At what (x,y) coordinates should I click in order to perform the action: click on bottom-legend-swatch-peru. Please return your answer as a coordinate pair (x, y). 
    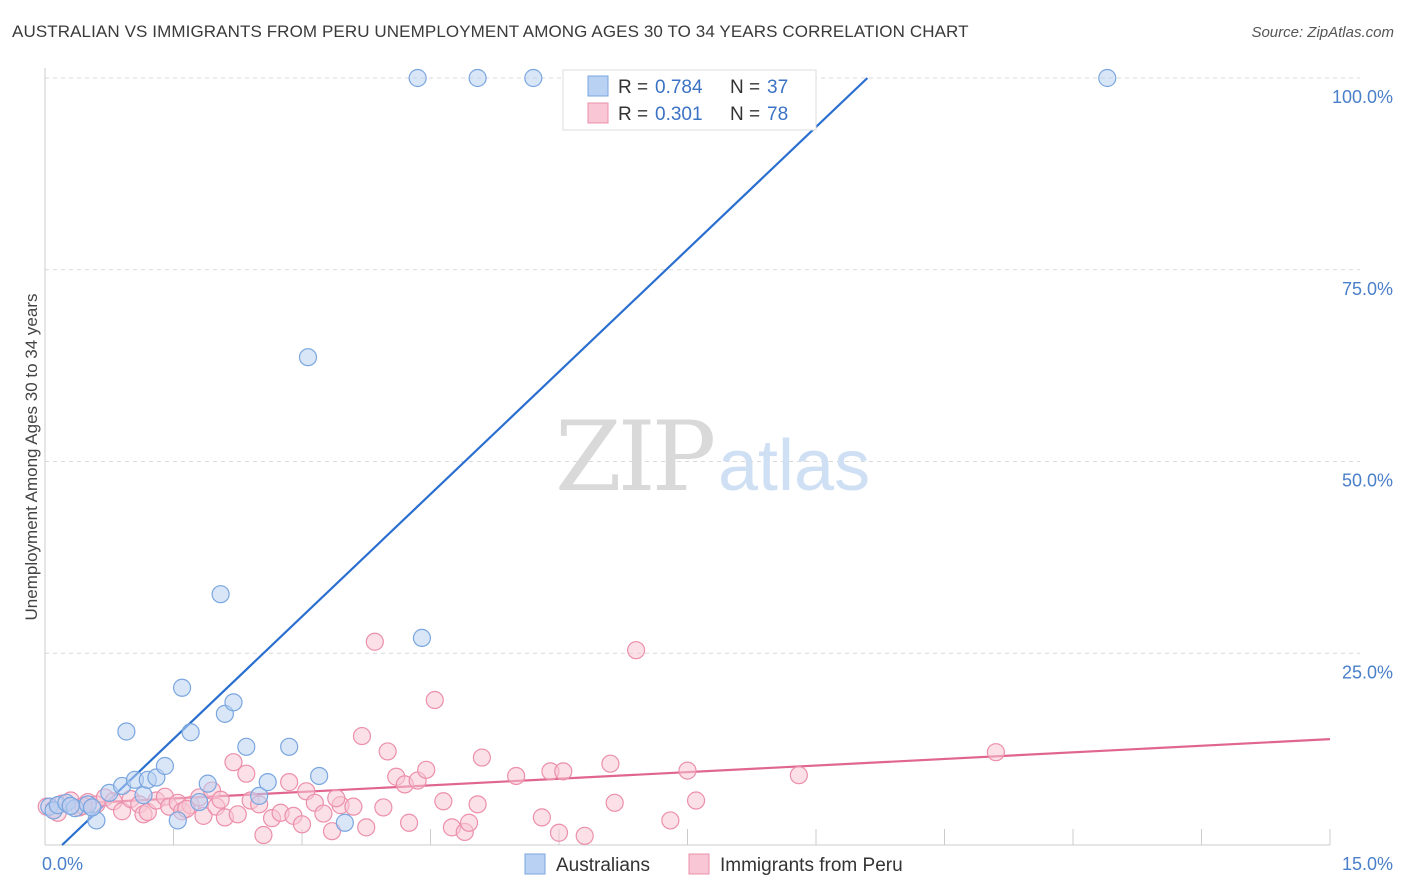
    Looking at the image, I should click on (699, 864).